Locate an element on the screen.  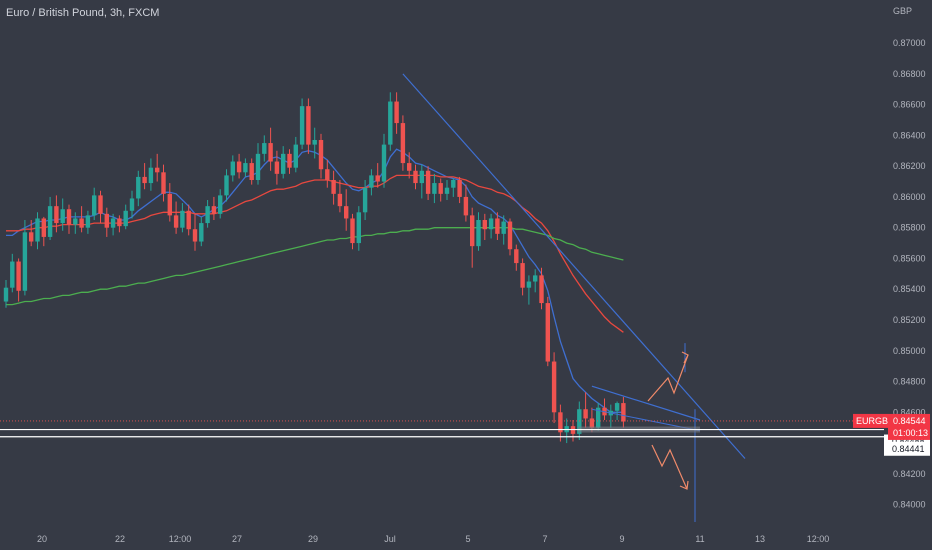
up-arrow-path is located at coordinates (668, 378).